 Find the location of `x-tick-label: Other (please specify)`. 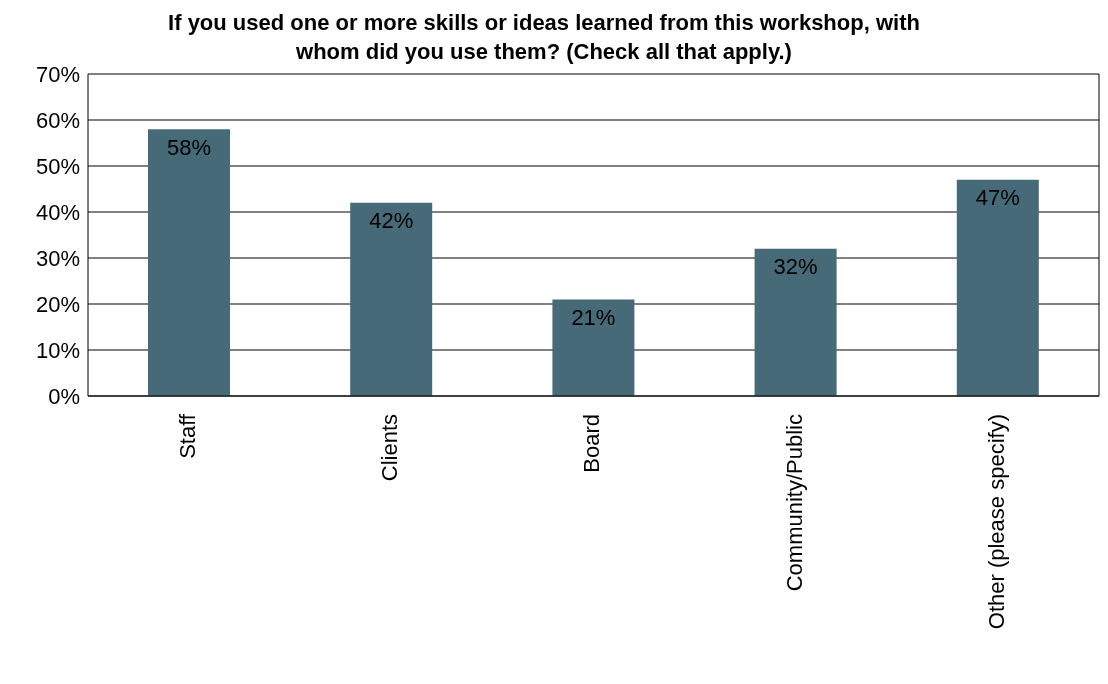

x-tick-label: Other (please specify) is located at coordinates (996, 522).